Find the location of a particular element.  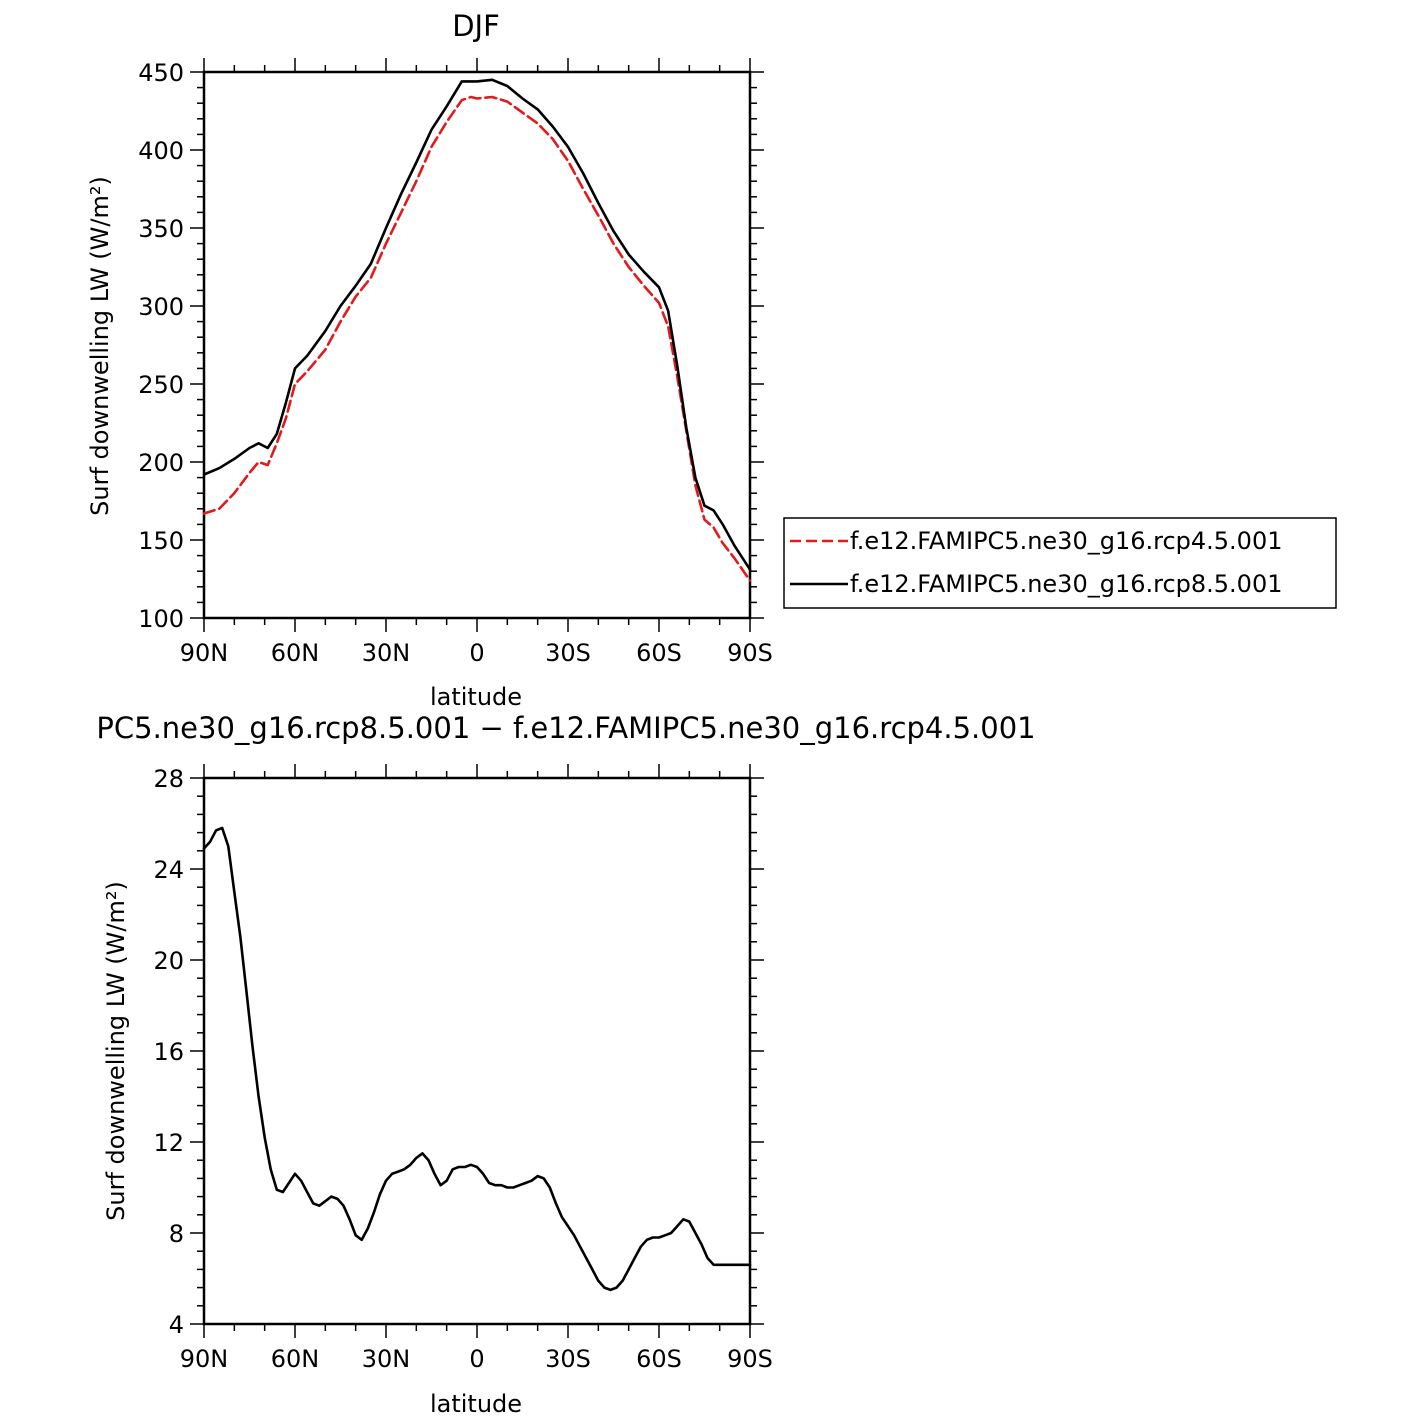

legend-box is located at coordinates (1060, 563).